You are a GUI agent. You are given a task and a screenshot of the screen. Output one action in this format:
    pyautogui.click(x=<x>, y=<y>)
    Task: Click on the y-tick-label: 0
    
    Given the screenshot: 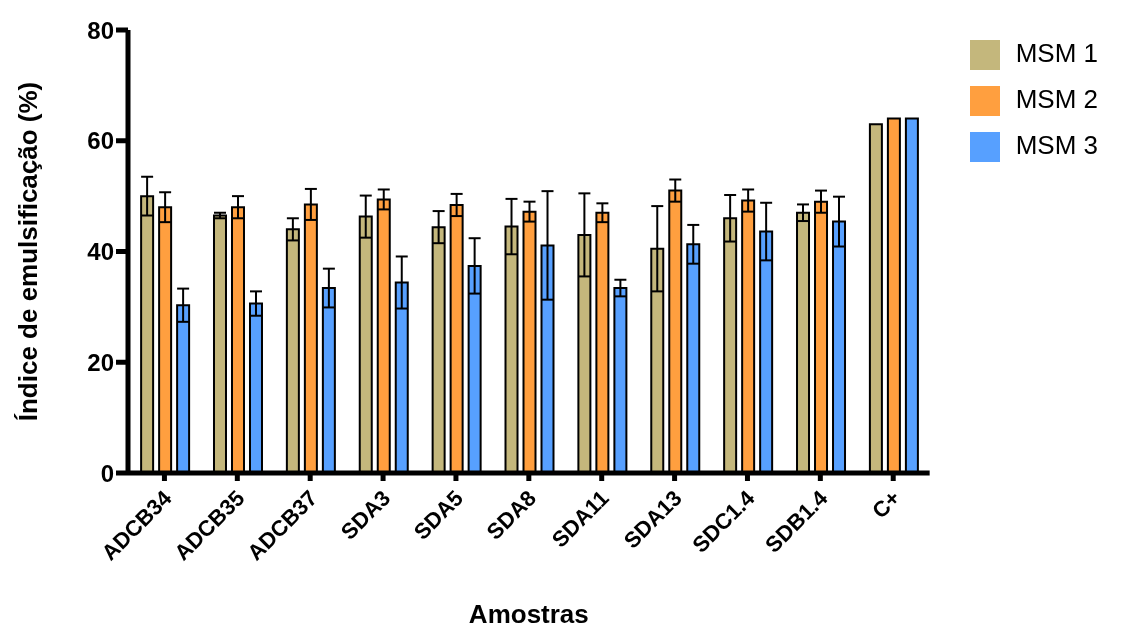 What is the action you would take?
    pyautogui.click(x=107, y=473)
    